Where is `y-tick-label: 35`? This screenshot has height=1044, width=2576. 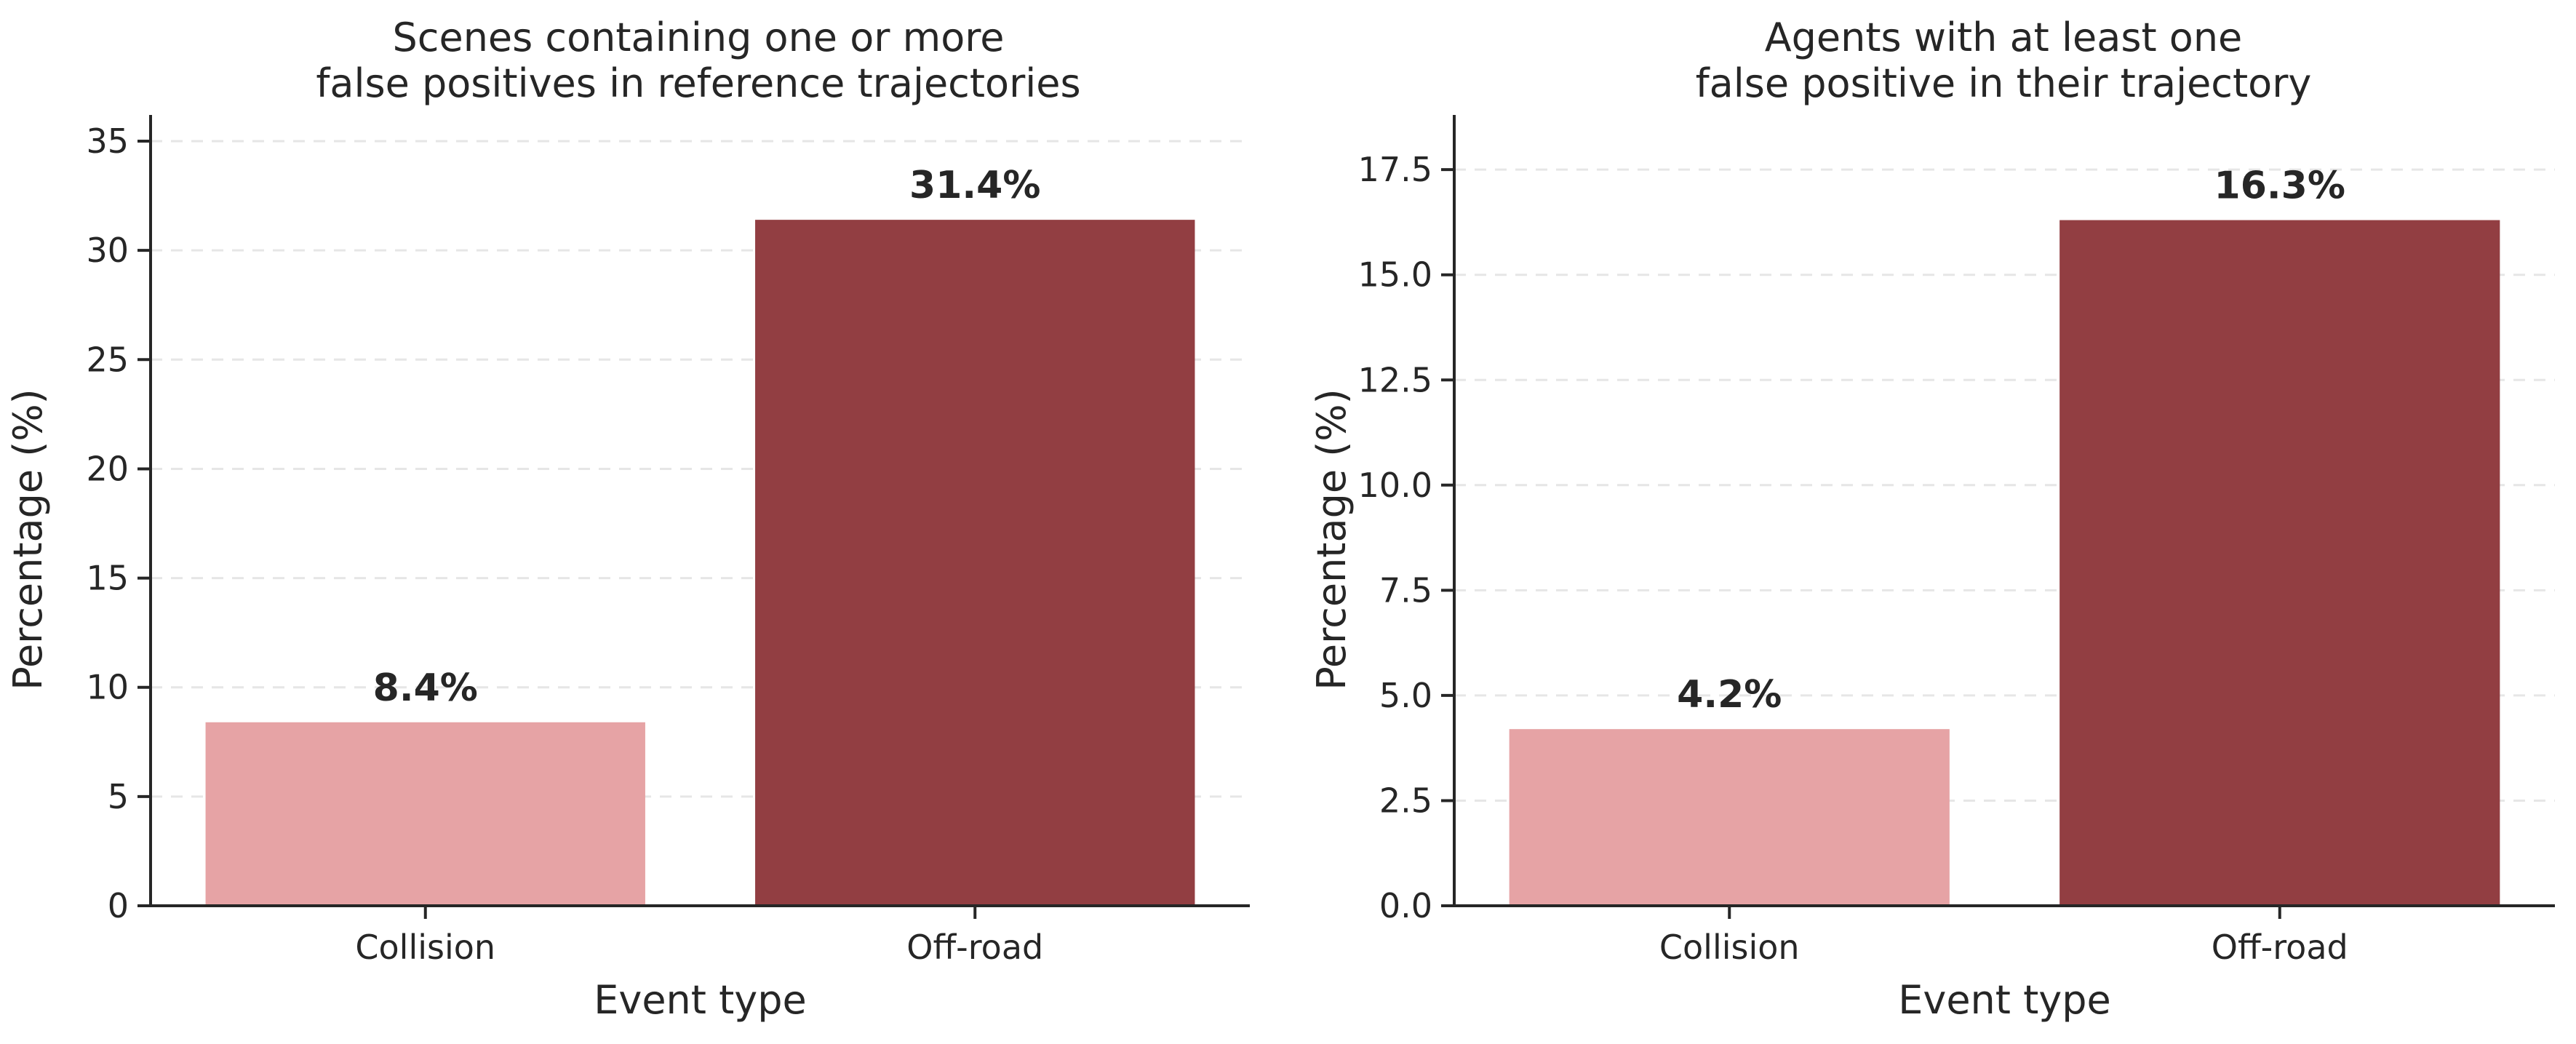
y-tick-label: 35 is located at coordinates (107, 141).